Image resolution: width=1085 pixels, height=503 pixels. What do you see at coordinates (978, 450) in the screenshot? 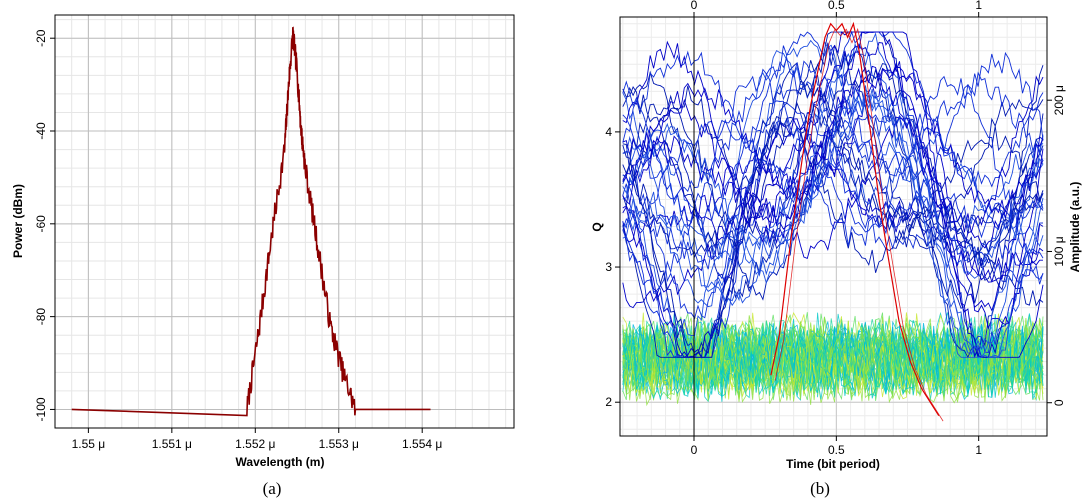
I see `eye-x-tick-label: 1` at bounding box center [978, 450].